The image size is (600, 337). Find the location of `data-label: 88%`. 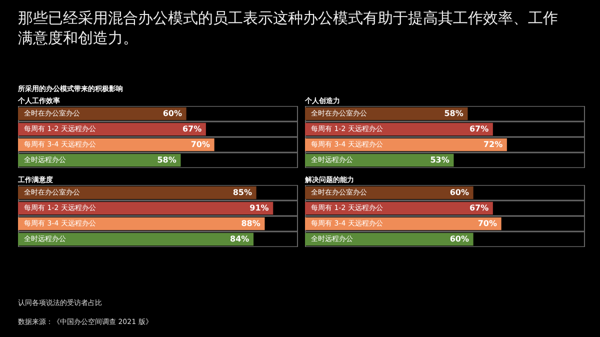

data-label: 88% is located at coordinates (250, 223).